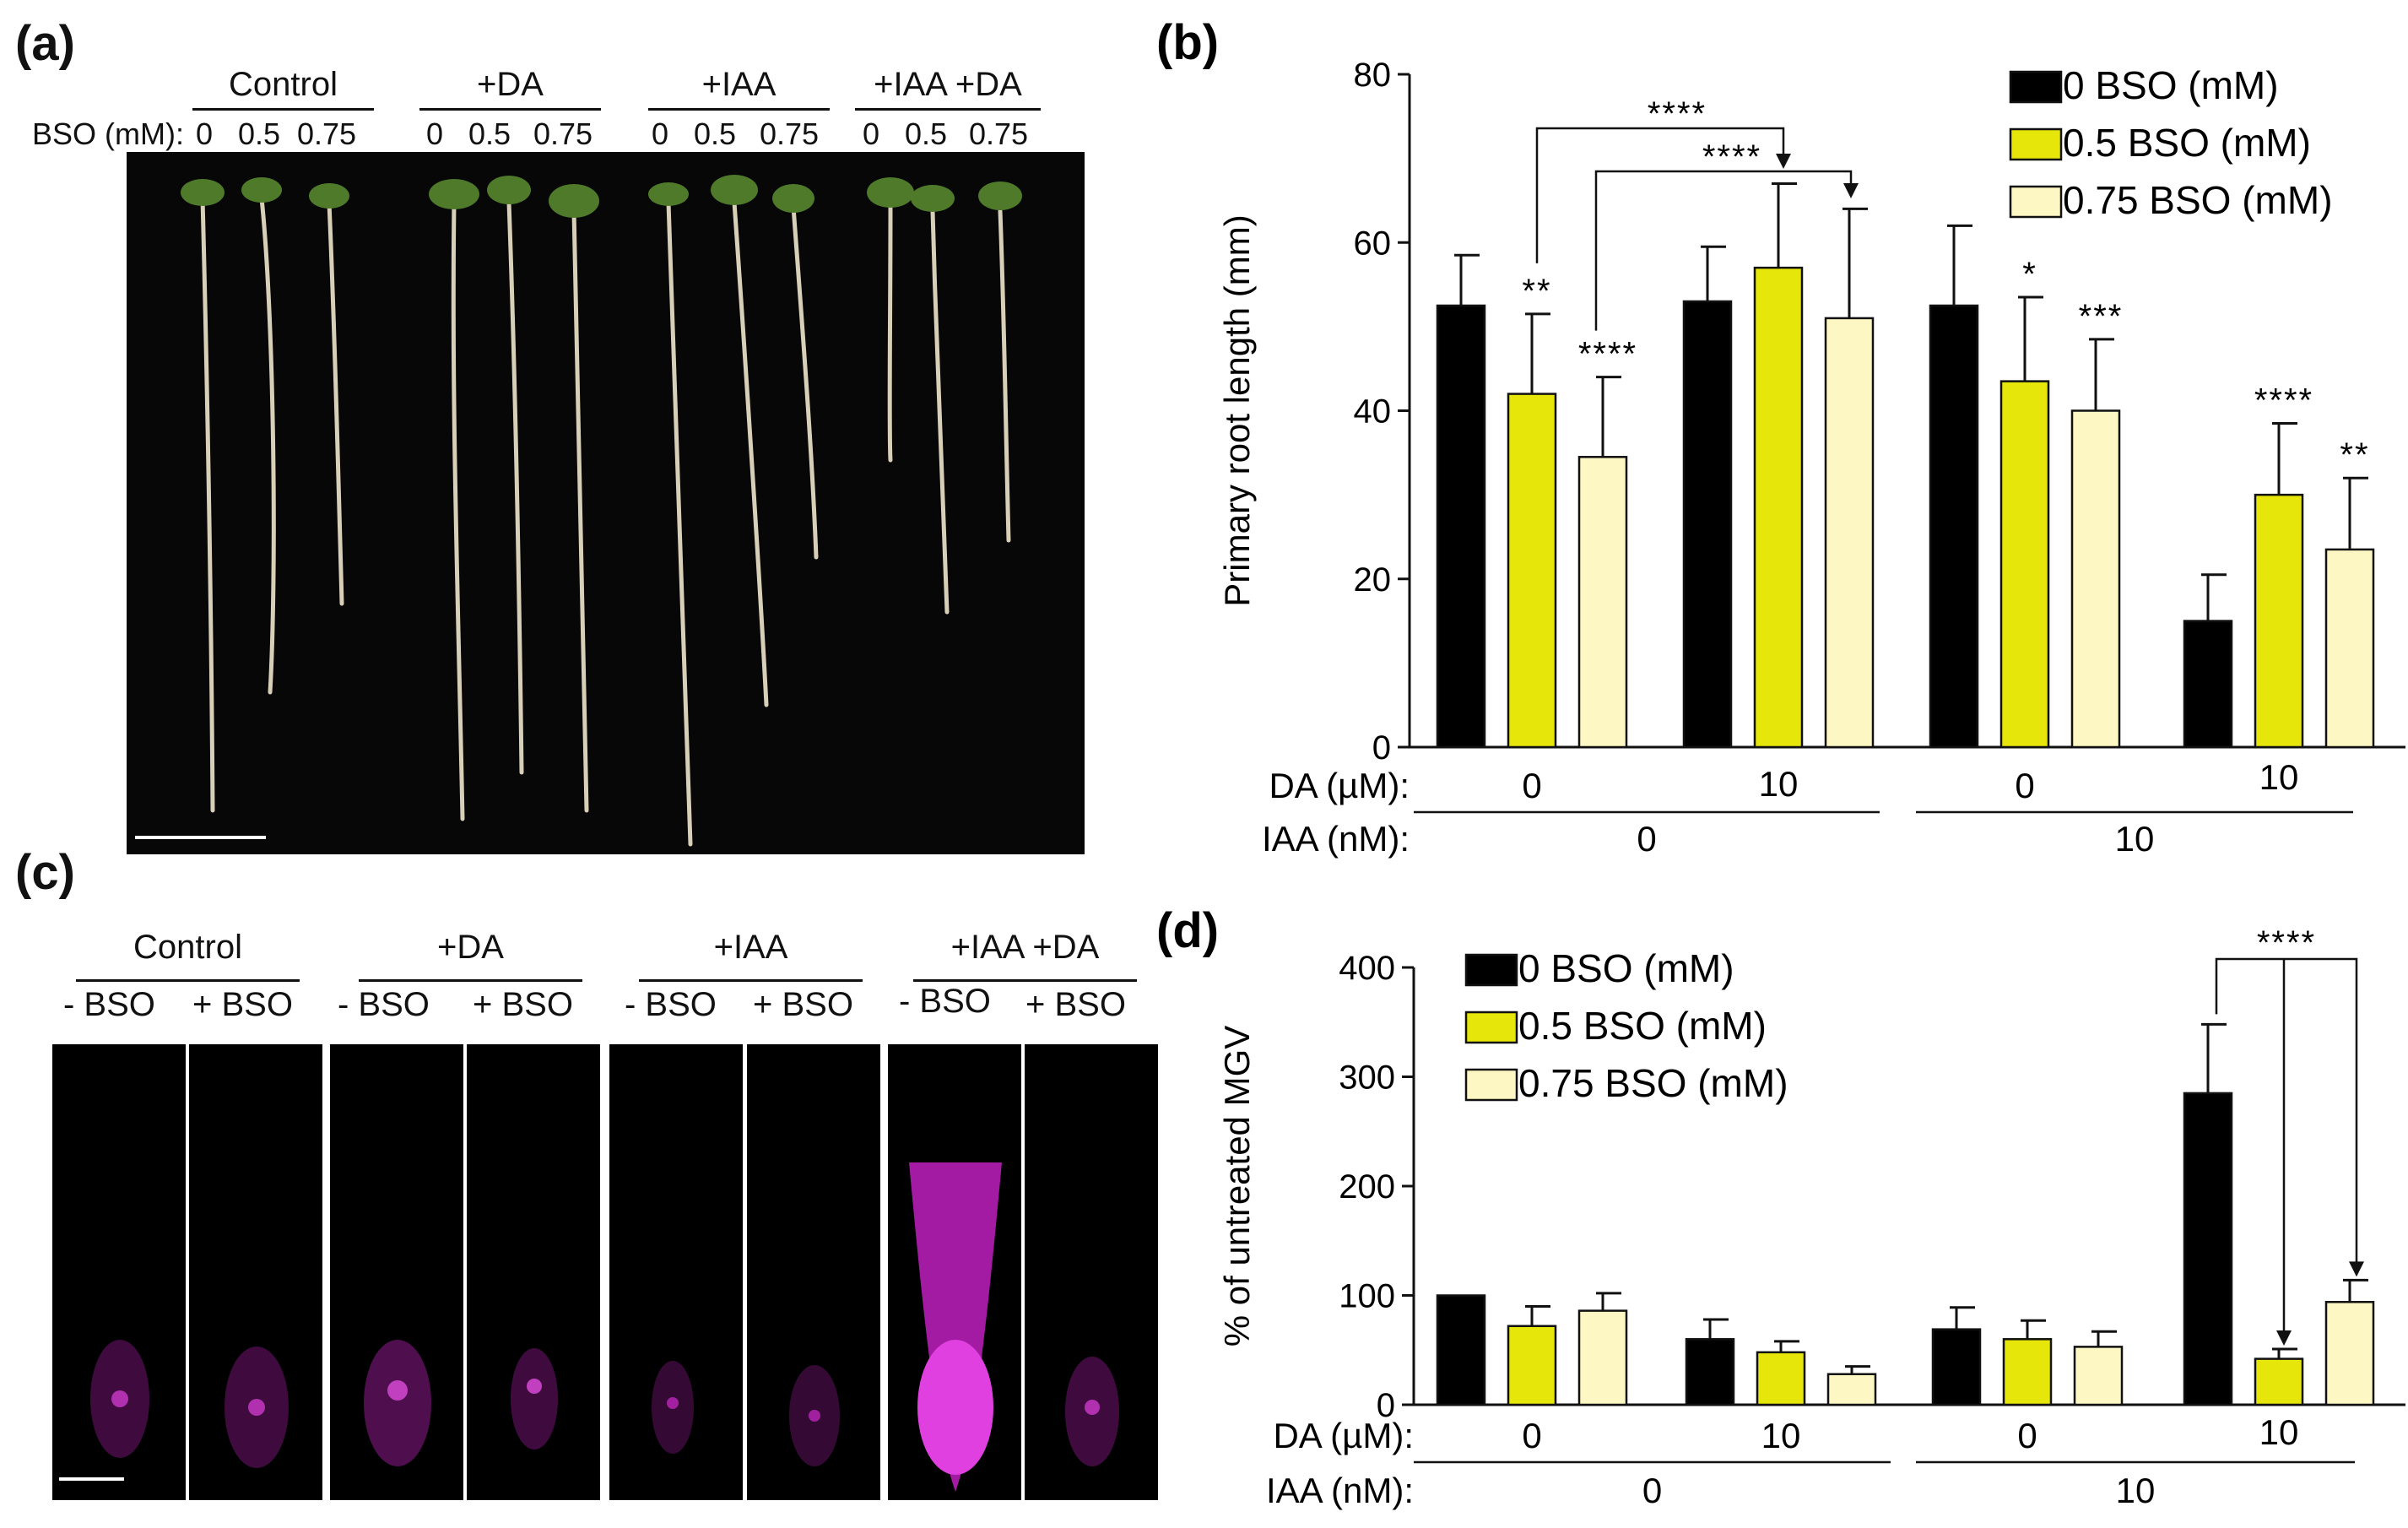 Image resolution: width=2408 pixels, height=1528 pixels. What do you see at coordinates (396, 1272) in the screenshot?
I see `micrograph-da-minus` at bounding box center [396, 1272].